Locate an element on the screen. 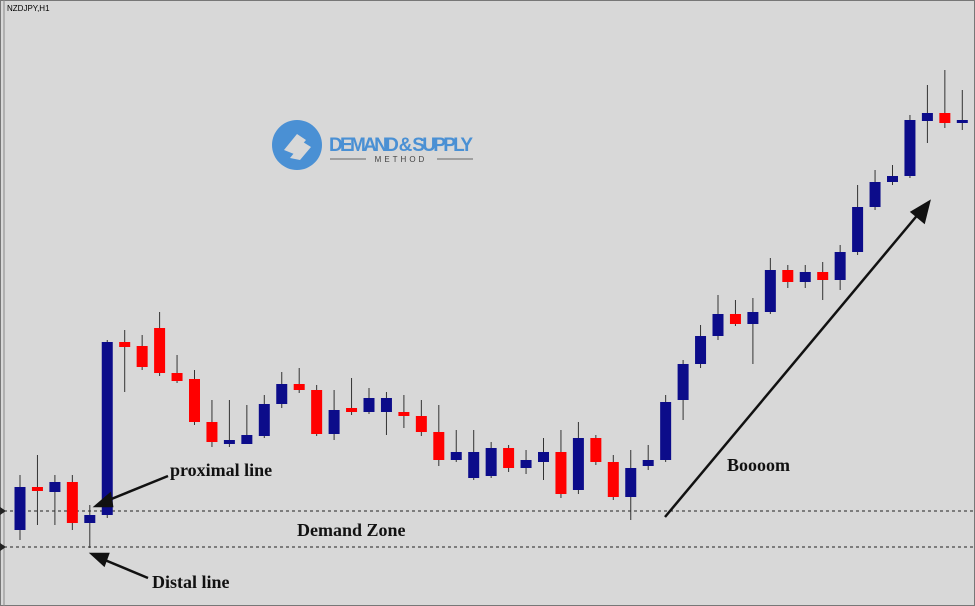 This screenshot has height=606, width=975. chart-title: NZDJPY,H1 is located at coordinates (28, 8).